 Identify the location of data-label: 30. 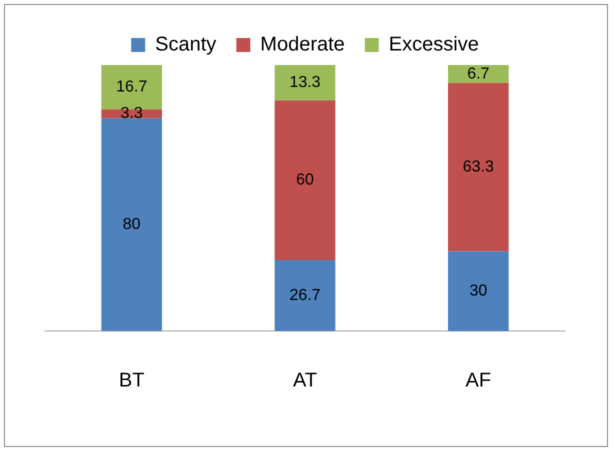
(478, 291).